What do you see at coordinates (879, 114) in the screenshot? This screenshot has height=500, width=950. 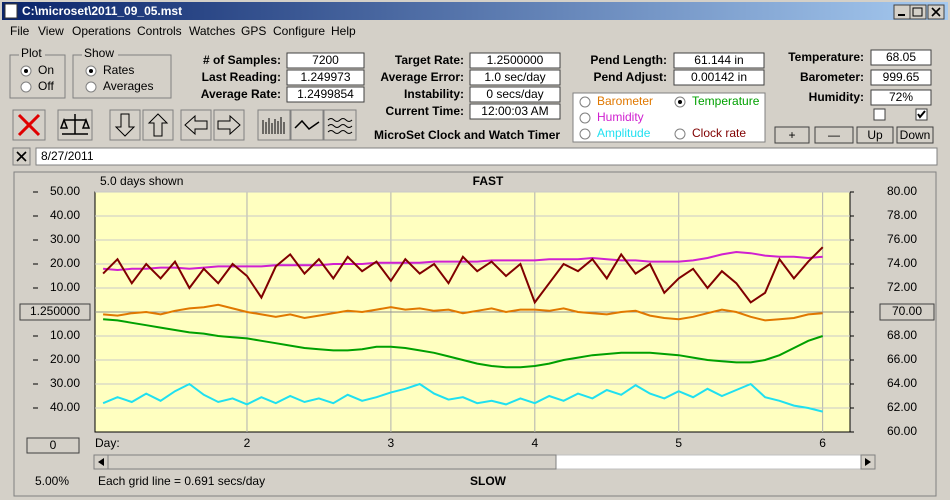 I see `checkbox` at bounding box center [879, 114].